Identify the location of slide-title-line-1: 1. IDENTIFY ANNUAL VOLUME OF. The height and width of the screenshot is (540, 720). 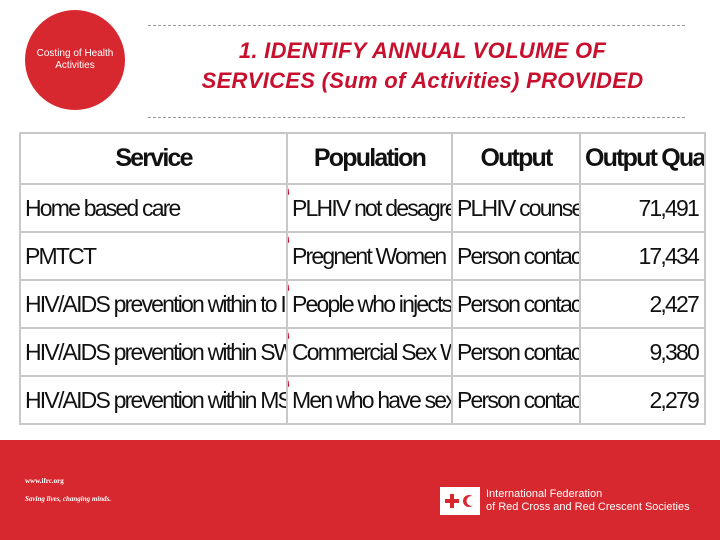
(422, 50).